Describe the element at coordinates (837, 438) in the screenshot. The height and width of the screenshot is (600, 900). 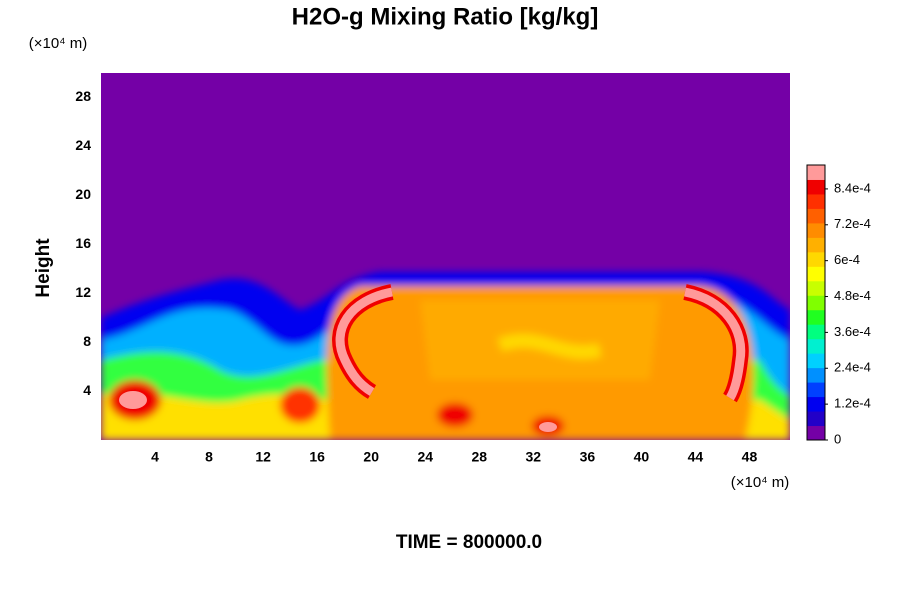
I see `colorbar-tick-label: 0` at that location.